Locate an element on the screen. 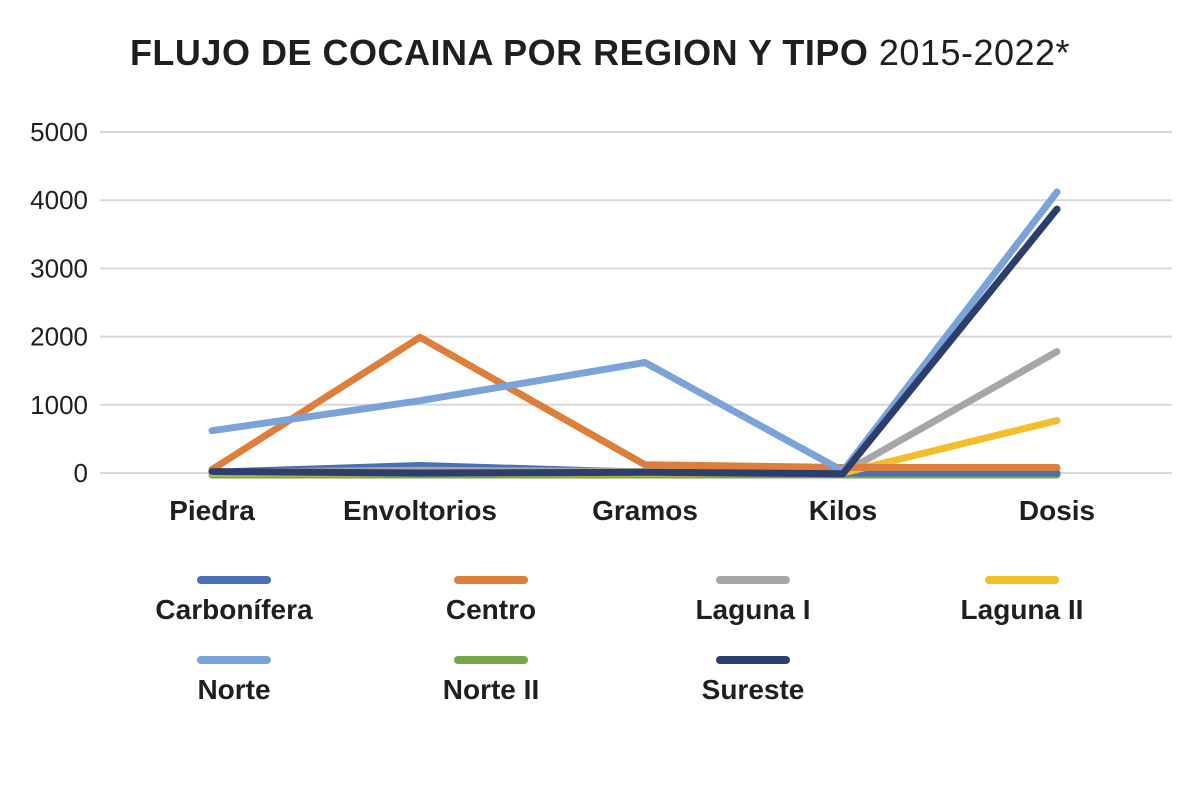 The width and height of the screenshot is (1200, 785). legend-label-sureste: Sureste is located at coordinates (753, 689).